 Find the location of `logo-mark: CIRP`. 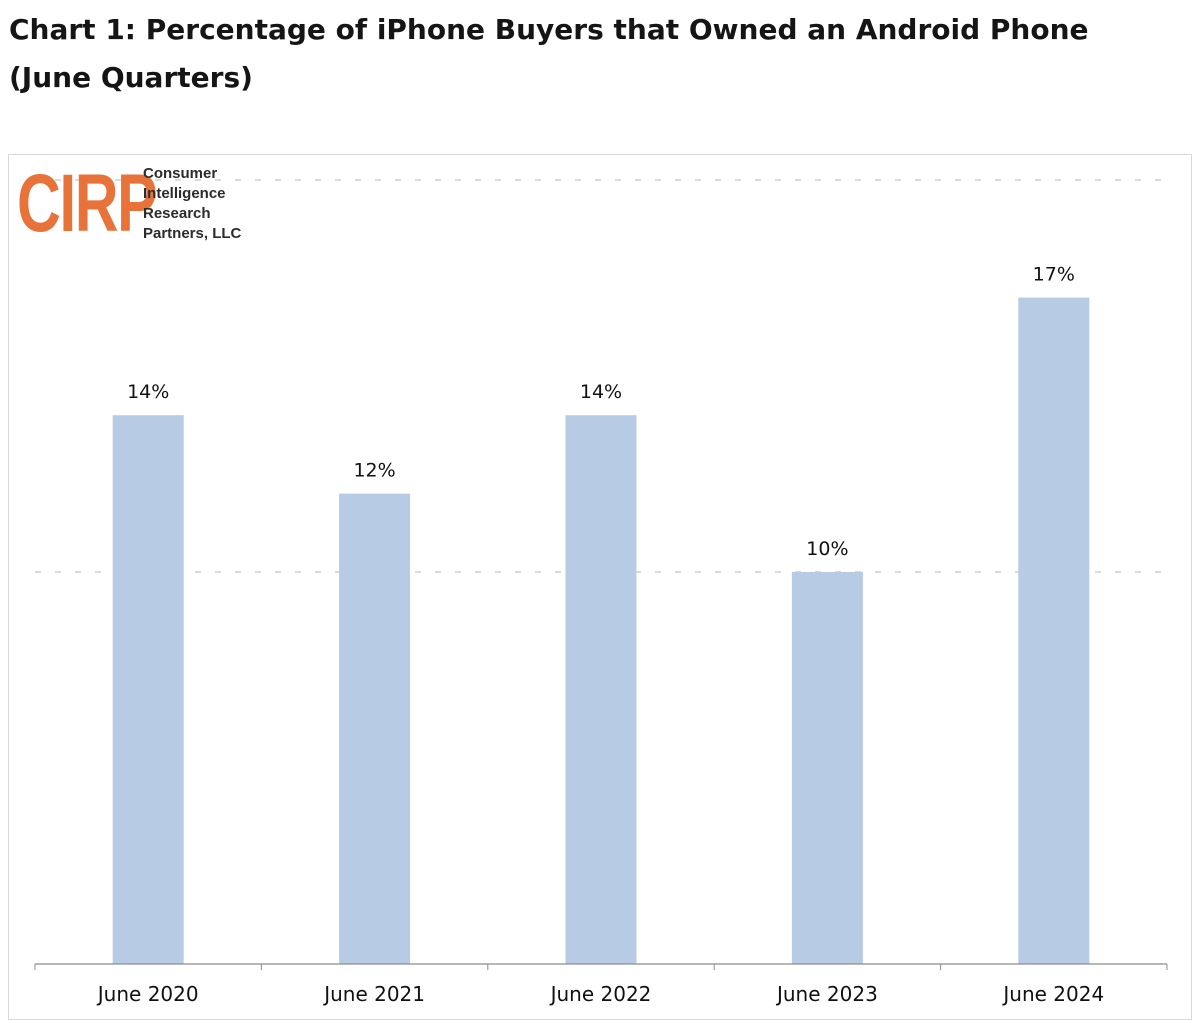

logo-mark: CIRP is located at coordinates (87, 203).